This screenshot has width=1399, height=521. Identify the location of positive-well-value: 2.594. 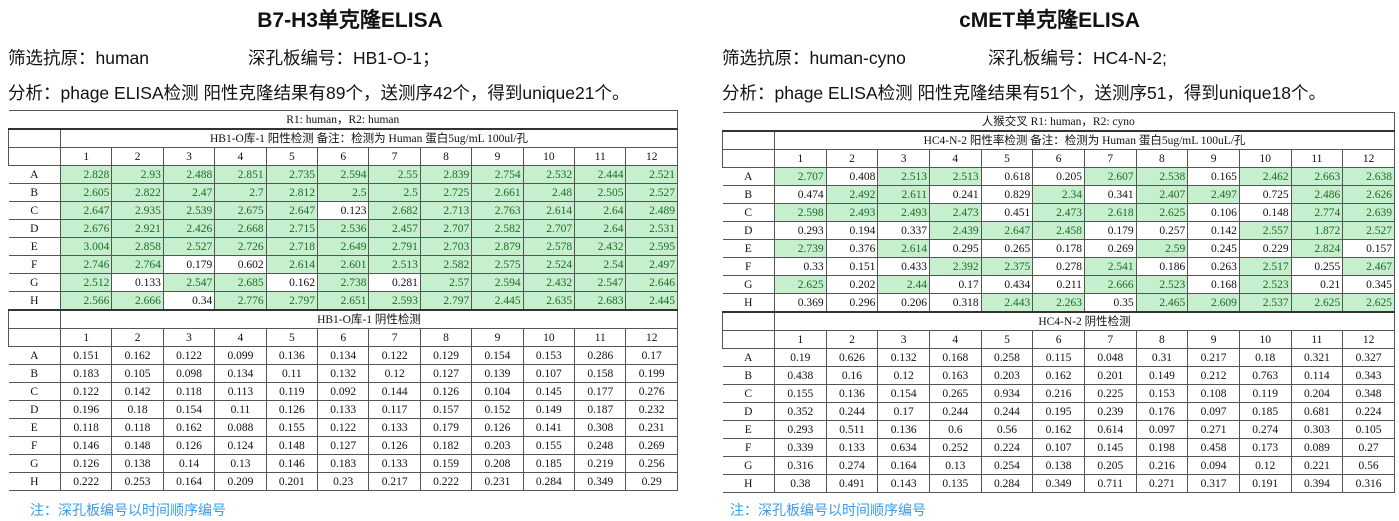
(343, 174).